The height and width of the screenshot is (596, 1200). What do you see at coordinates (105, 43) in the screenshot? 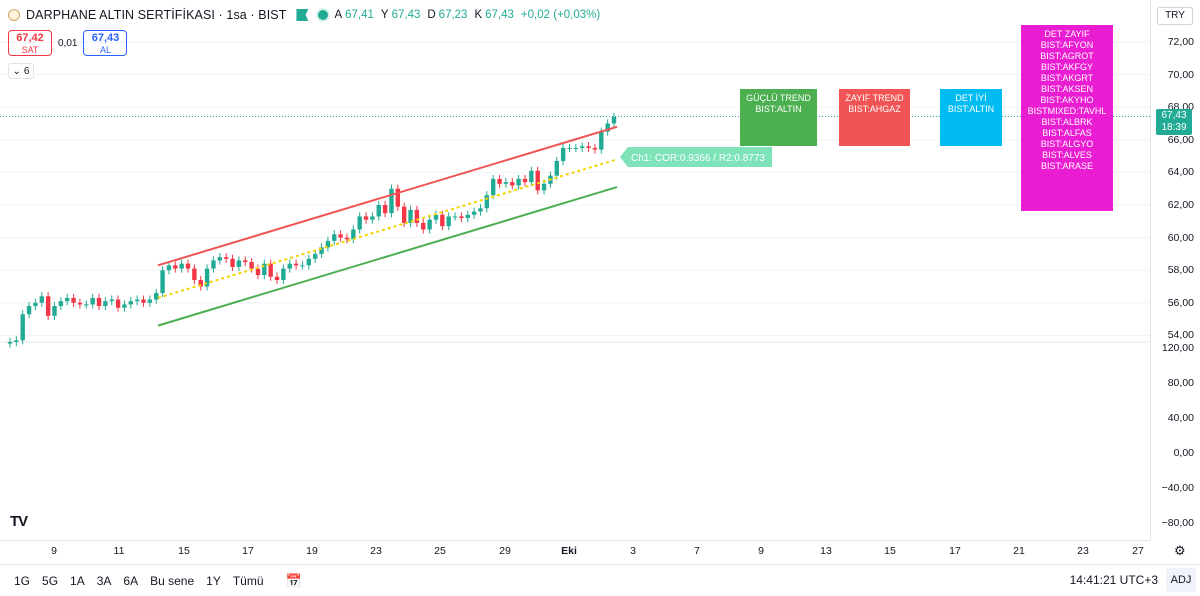
I see `buy-button: 67,43 AL` at bounding box center [105, 43].